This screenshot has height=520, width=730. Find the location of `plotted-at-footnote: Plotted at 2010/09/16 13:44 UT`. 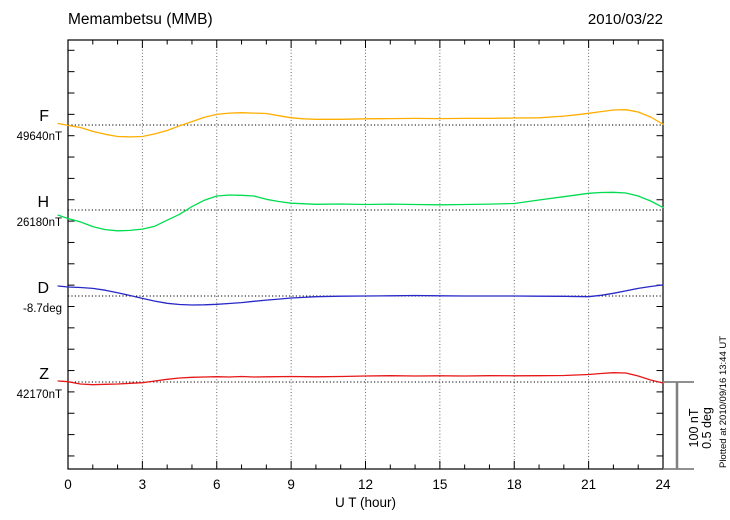

plotted-at-footnote: Plotted at 2010/09/16 13:44 UT is located at coordinates (723, 402).